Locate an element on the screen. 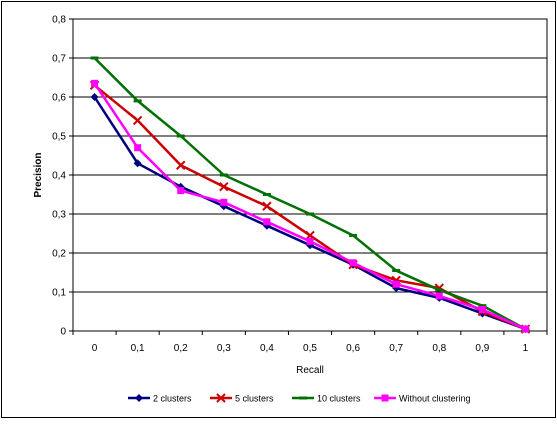 This screenshot has width=557, height=424. x-tick-label: 0,4 is located at coordinates (267, 348).